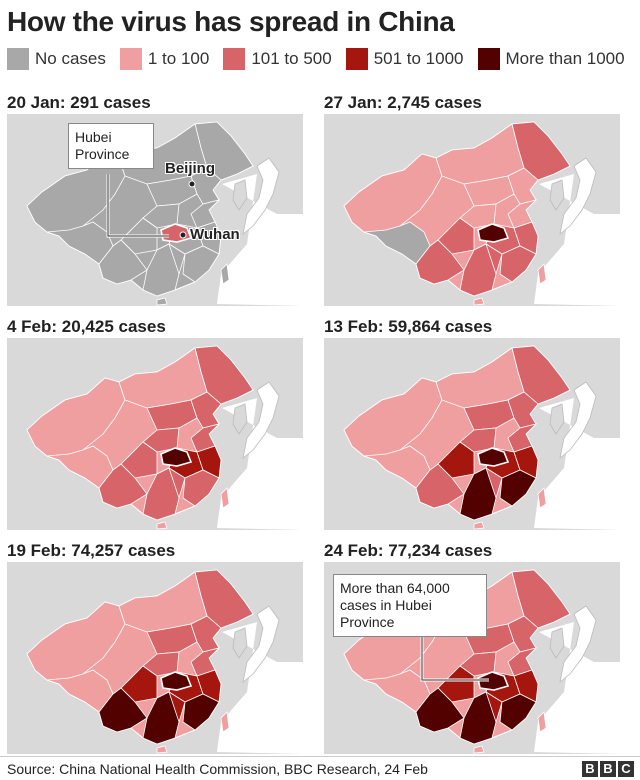 Image resolution: width=640 pixels, height=780 pixels. I want to click on legend-item-no-cases: No cases, so click(56, 59).